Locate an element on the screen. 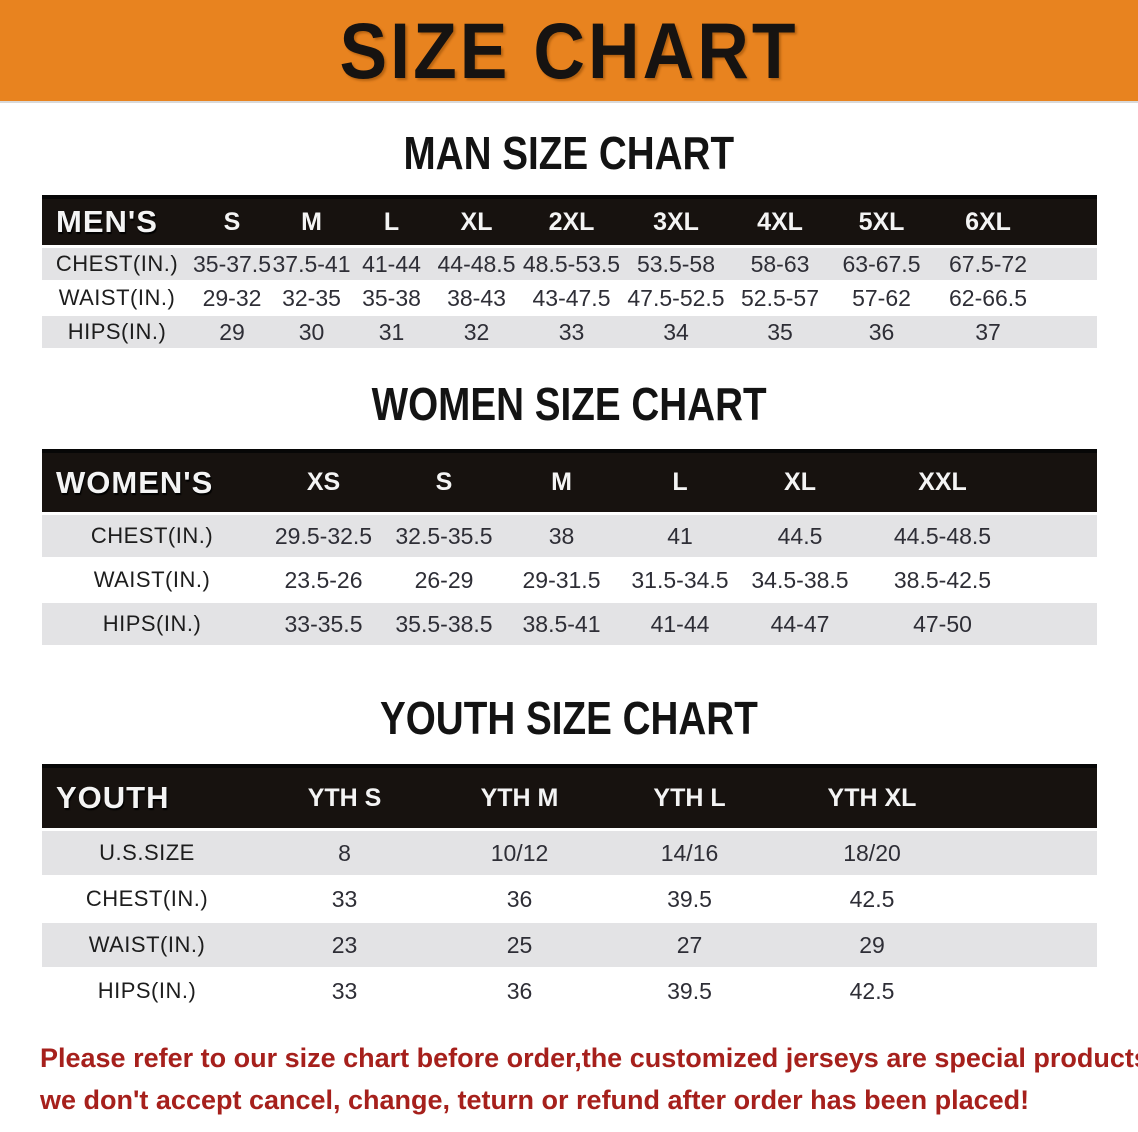 This screenshot has width=1138, height=1132. measurement-value: 44.5-48.5 is located at coordinates (942, 536).